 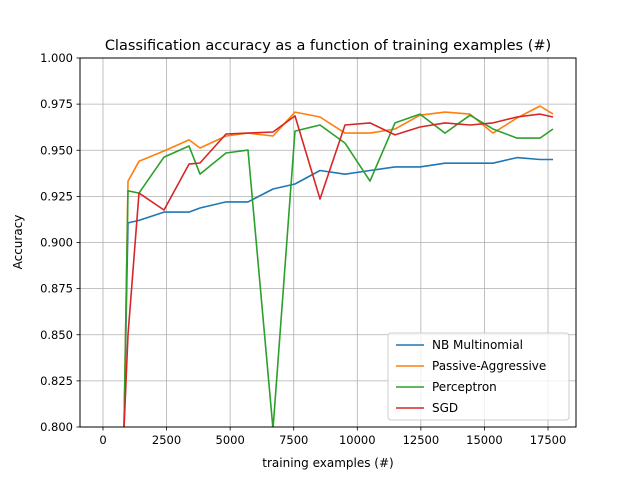 I want to click on x-tick-label: 2500, so click(x=166, y=440).